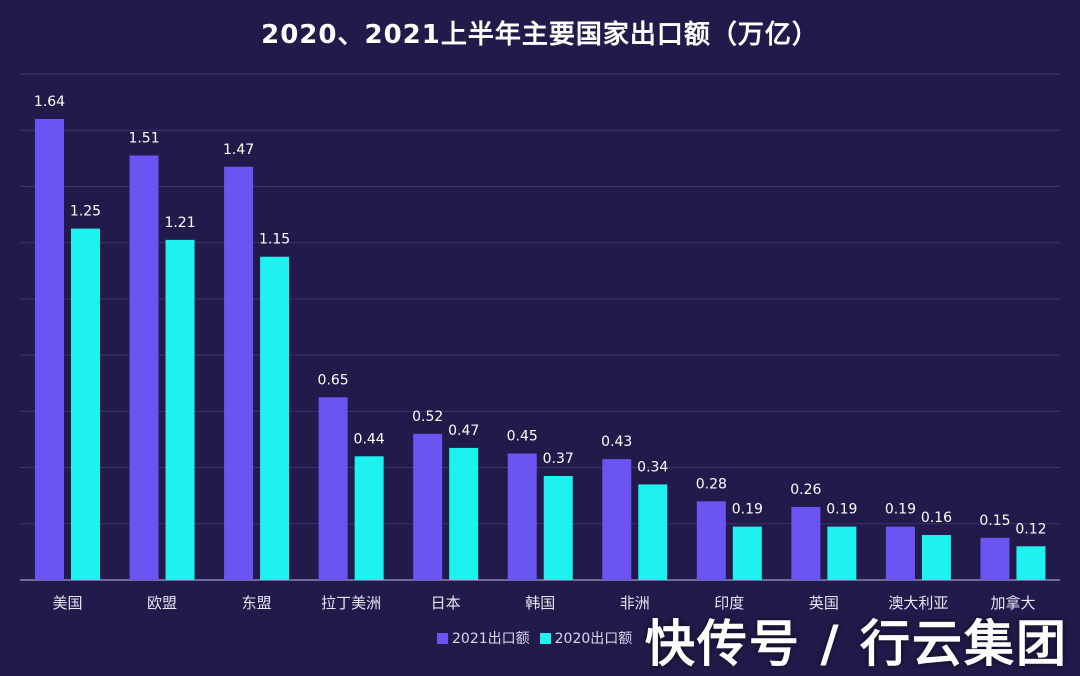  What do you see at coordinates (442, 638) in the screenshot?
I see `legend-swatch-2021` at bounding box center [442, 638].